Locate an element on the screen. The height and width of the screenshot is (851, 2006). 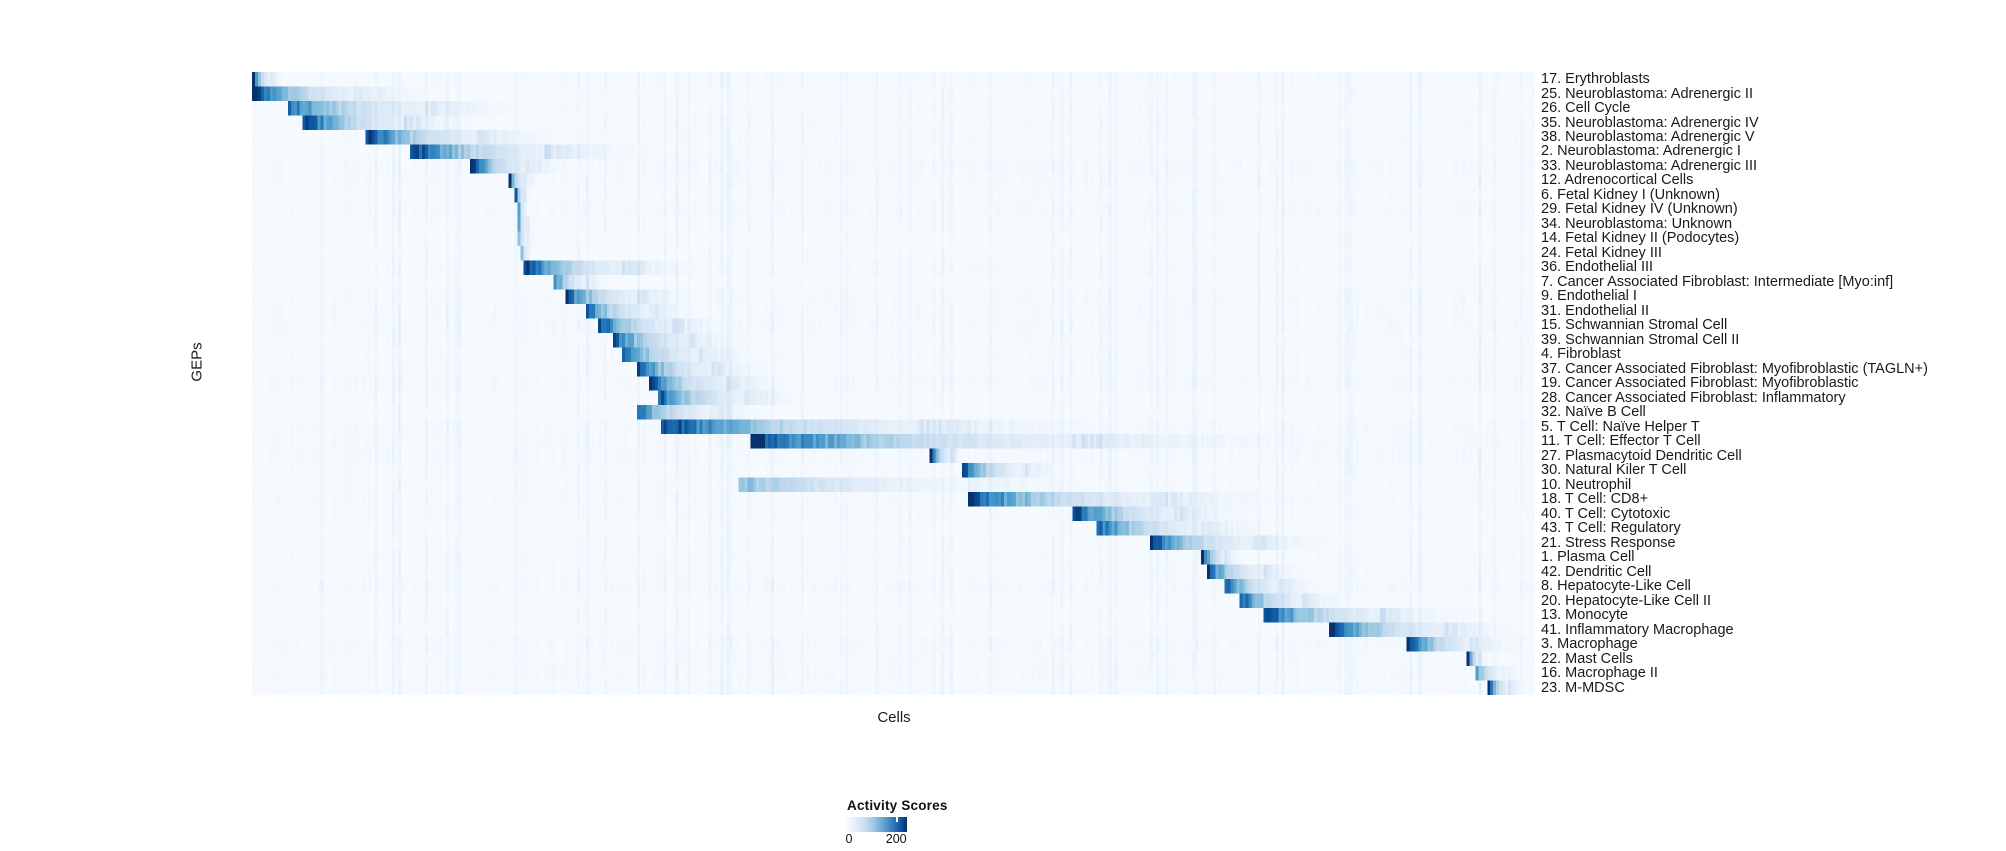
gep-row-label: 15. Schwannian Stromal Cell is located at coordinates (1634, 325).